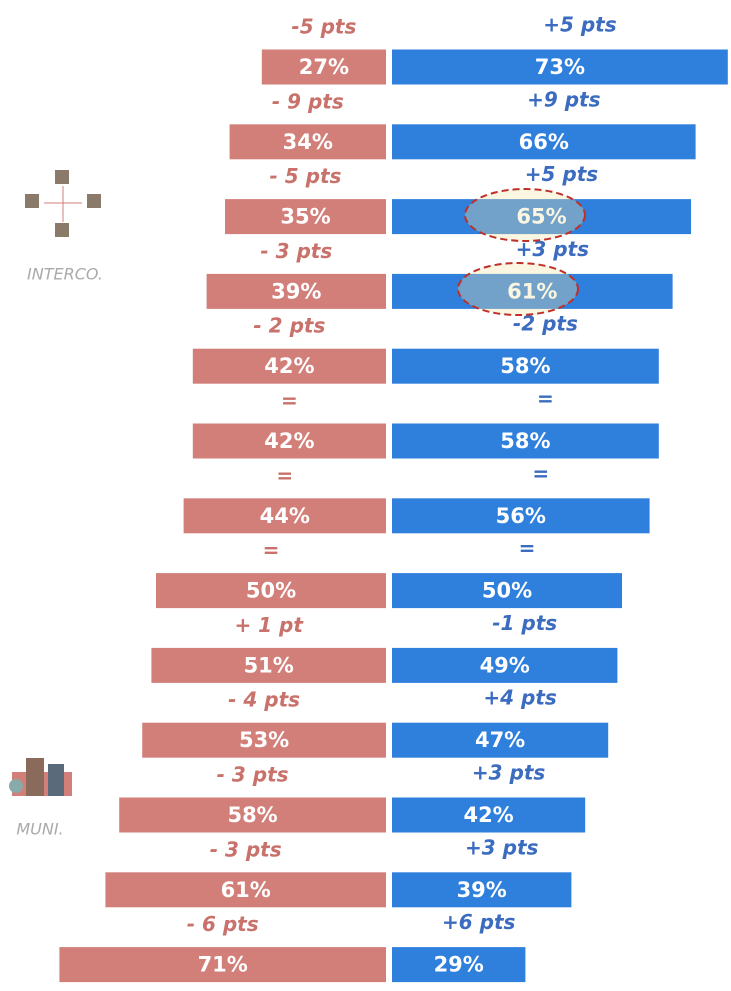 This screenshot has height=991, width=731. I want to click on value-label: 66%, so click(544, 142).